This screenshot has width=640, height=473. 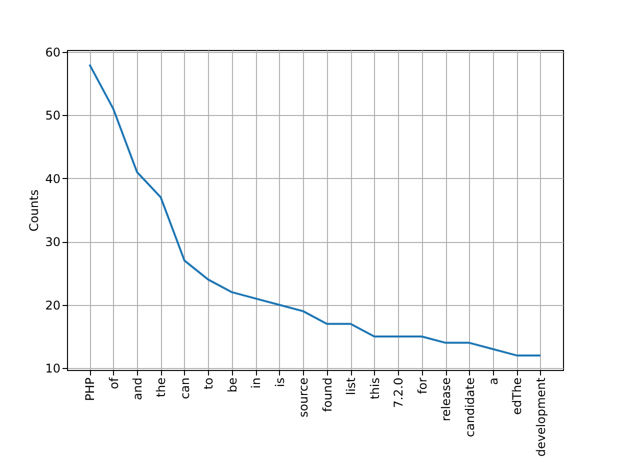 What do you see at coordinates (375, 389) in the screenshot?
I see `x-tick-label: this` at bounding box center [375, 389].